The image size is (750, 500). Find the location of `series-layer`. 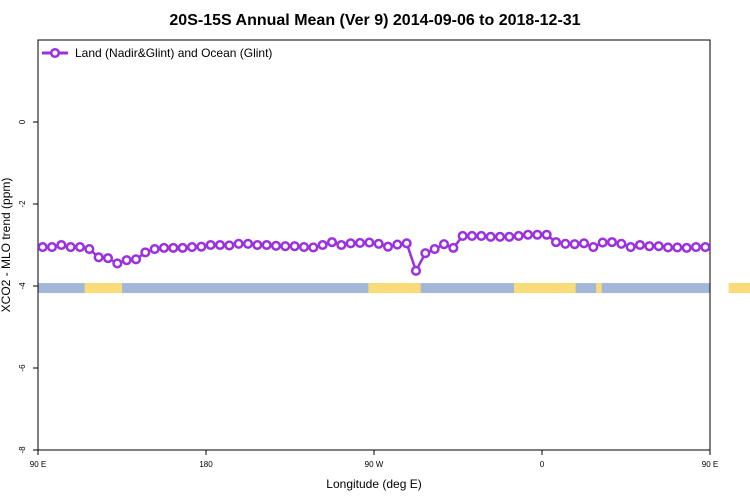

series-layer is located at coordinates (392, 252).